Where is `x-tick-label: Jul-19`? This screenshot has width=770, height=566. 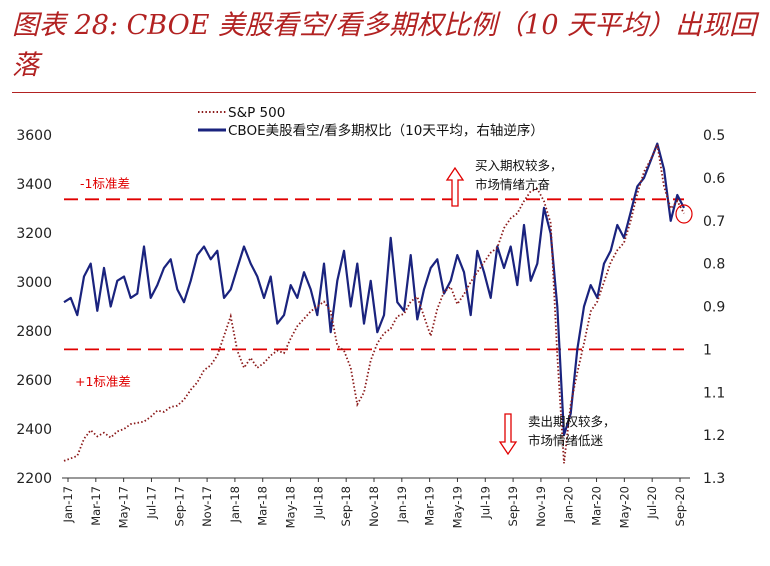 x-tick-label: Jul-19 is located at coordinates (485, 503).